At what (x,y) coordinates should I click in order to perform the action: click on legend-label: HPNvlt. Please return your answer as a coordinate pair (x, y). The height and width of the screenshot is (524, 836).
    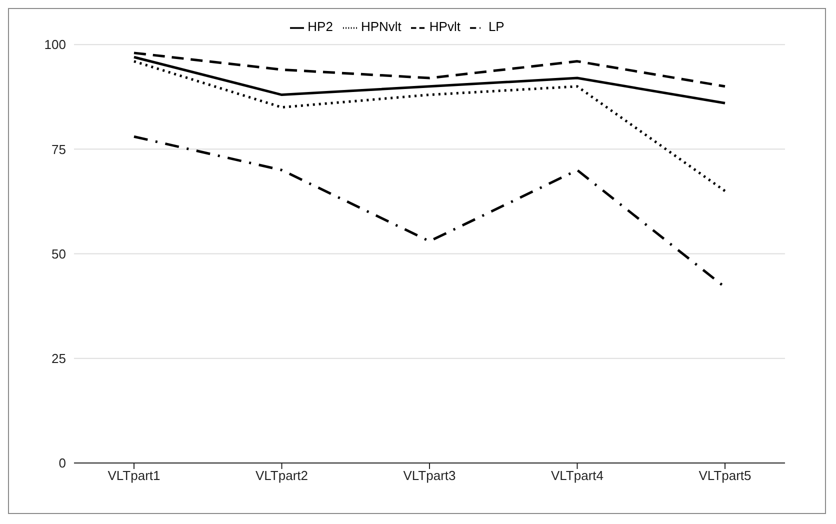
    Looking at the image, I should click on (381, 26).